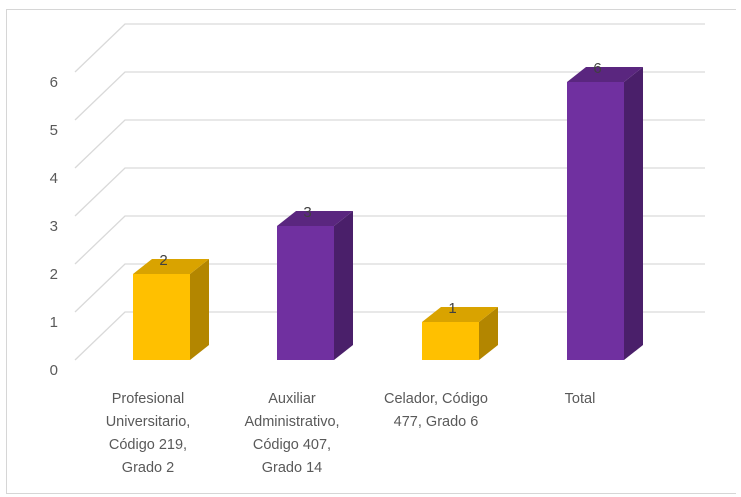  I want to click on y-tick-label: 3, so click(54, 226).